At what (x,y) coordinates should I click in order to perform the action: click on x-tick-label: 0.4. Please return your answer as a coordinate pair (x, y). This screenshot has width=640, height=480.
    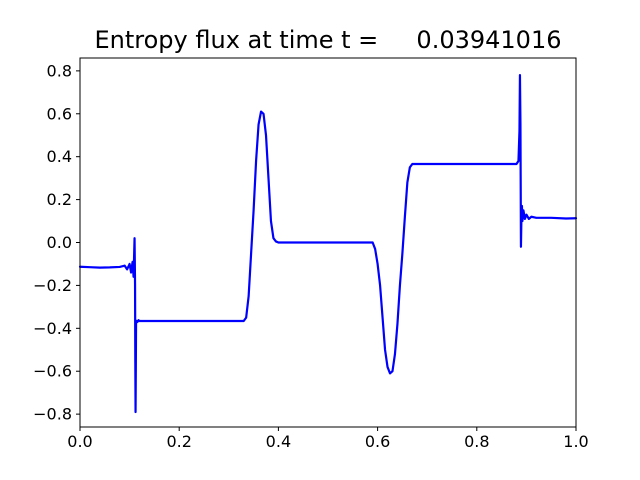
    Looking at the image, I should click on (278, 441).